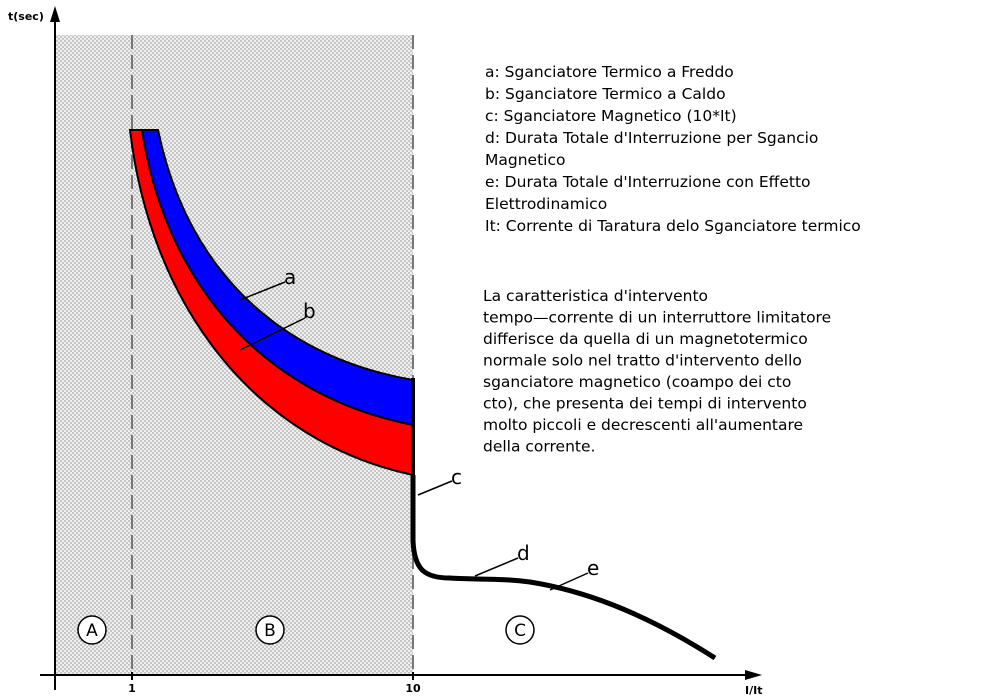 The height and width of the screenshot is (699, 993). I want to click on region-label: B, so click(270, 631).